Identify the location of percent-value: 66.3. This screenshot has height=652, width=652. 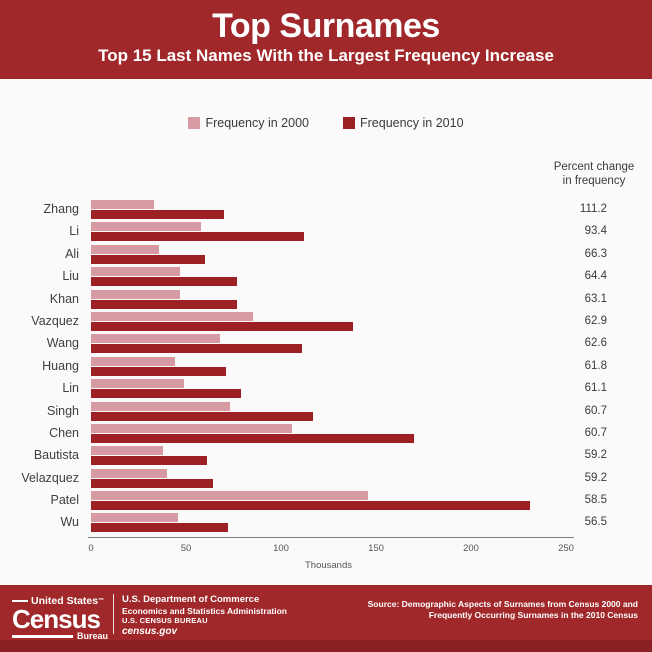
(595, 253).